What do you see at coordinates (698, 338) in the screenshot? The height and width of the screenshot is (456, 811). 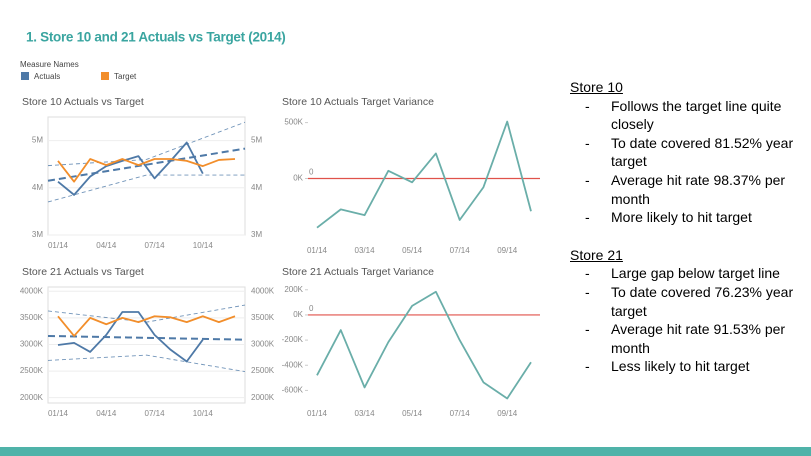 I see `note-text: Average hit rate 91.53% per month` at bounding box center [698, 338].